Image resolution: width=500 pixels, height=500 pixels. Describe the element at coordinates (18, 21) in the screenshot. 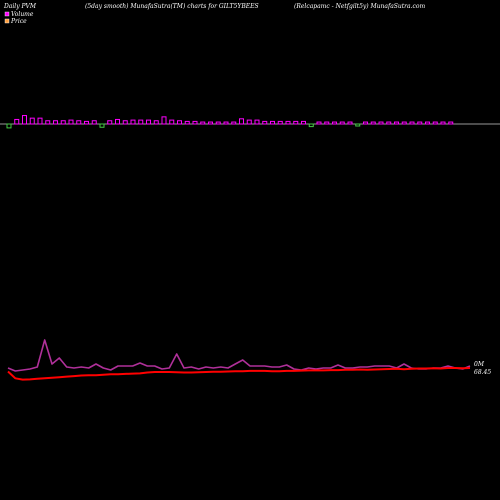

I see `legend-price-label: Price` at that location.